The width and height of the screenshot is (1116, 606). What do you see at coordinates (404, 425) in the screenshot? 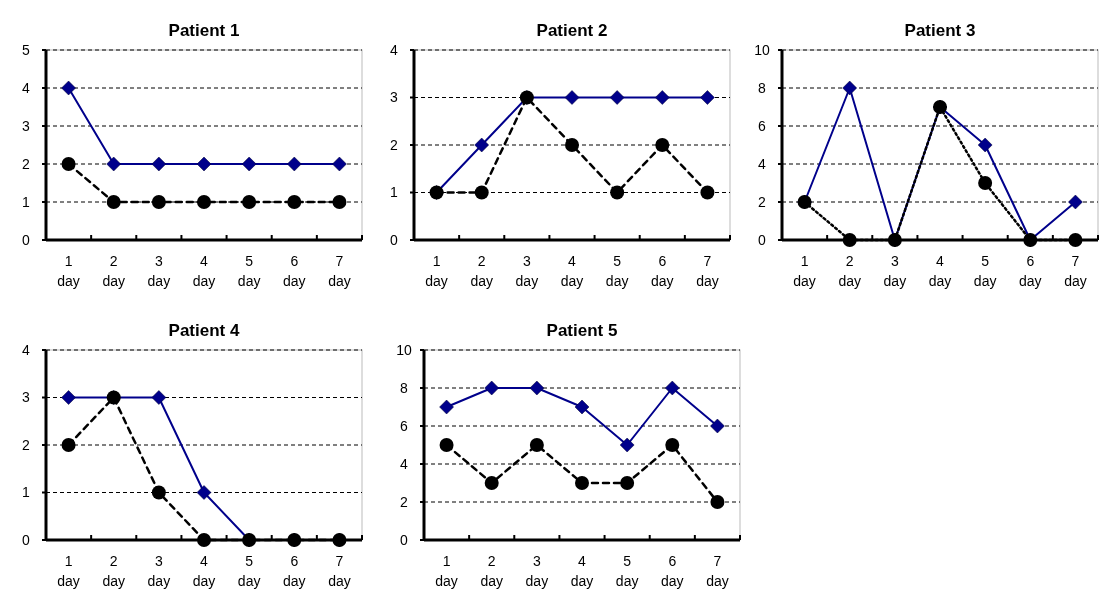
I see `y-tick-label: 6` at bounding box center [404, 425].